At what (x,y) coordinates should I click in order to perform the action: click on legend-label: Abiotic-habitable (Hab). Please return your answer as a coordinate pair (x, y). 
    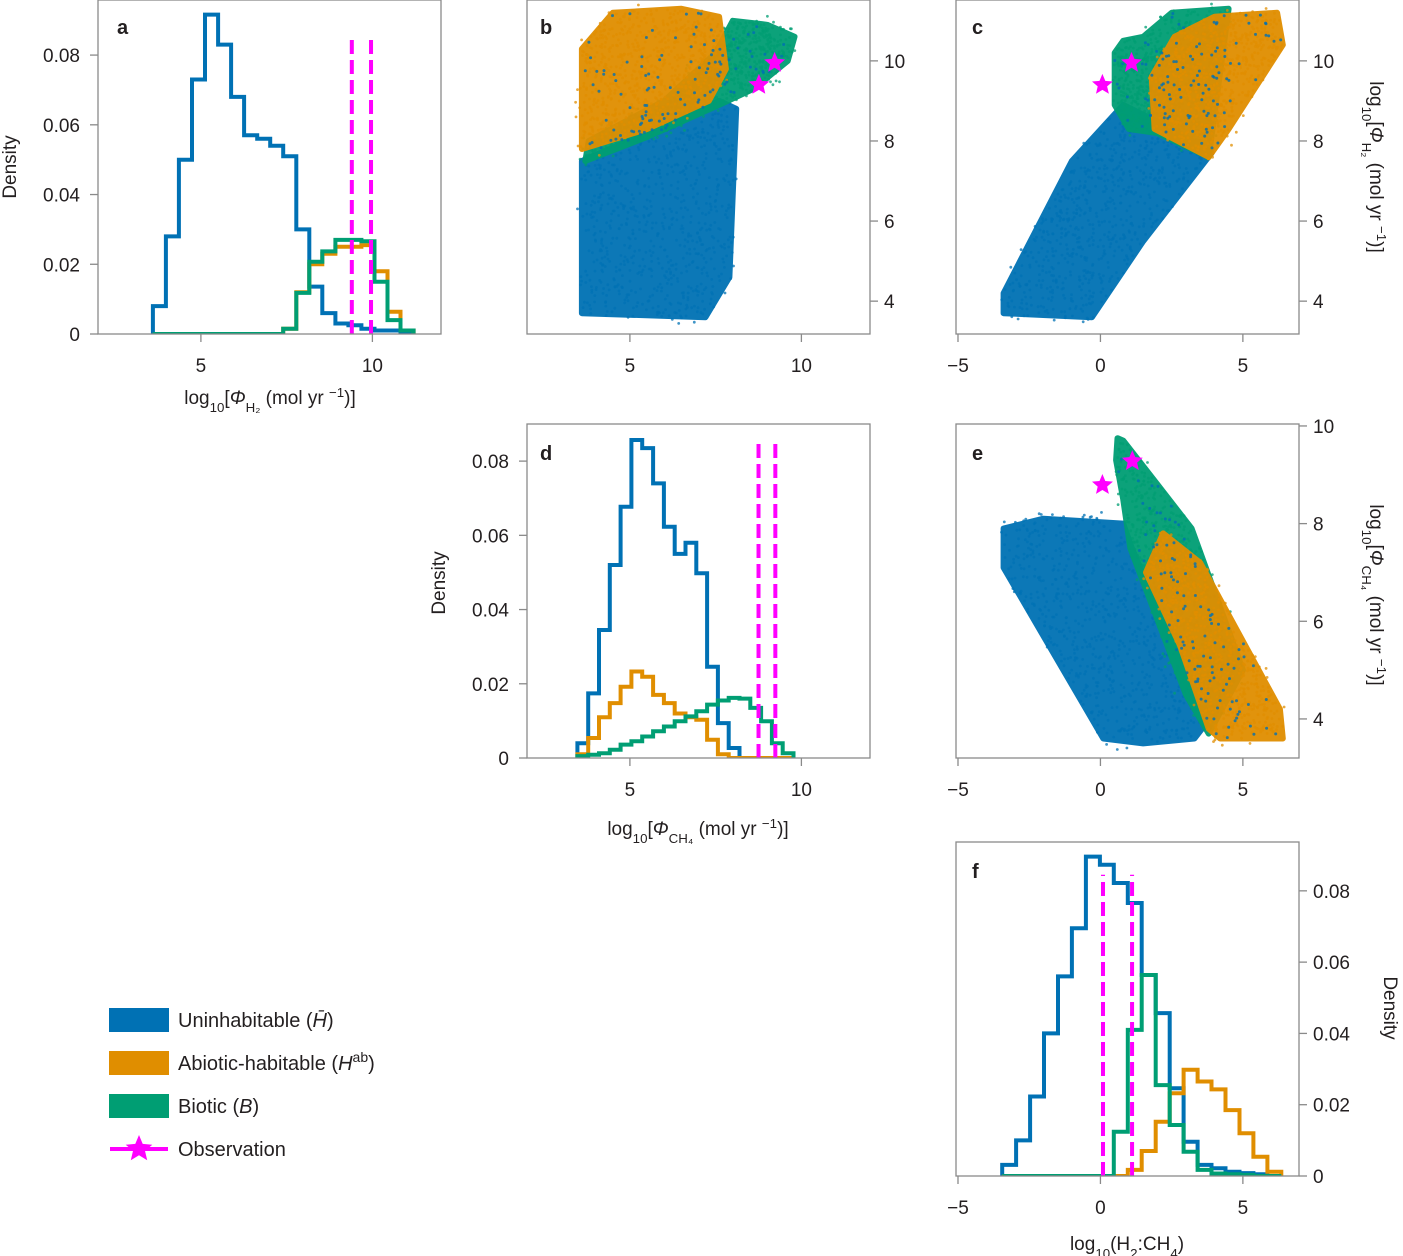
    Looking at the image, I should click on (276, 1062).